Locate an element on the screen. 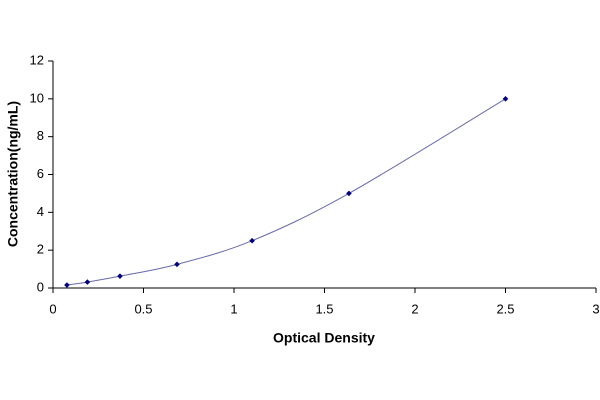 The image size is (600, 400). y-tick-label: 2 is located at coordinates (40, 249).